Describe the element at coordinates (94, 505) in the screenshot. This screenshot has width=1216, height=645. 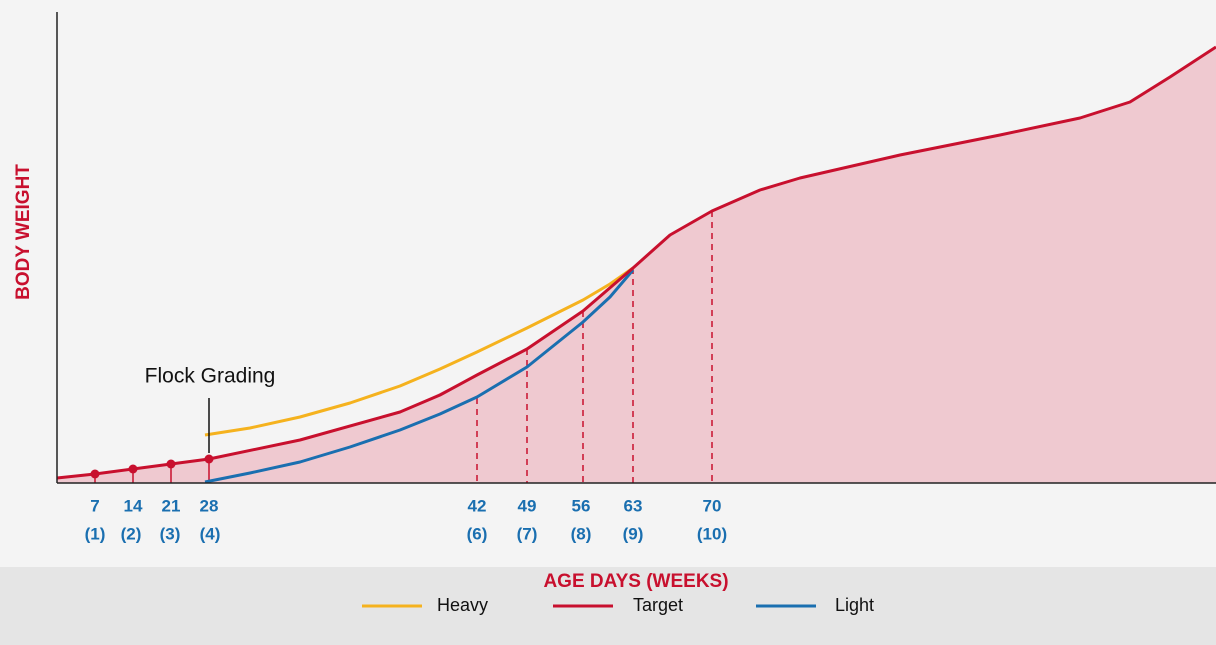
I see `day-label: 7` at that location.